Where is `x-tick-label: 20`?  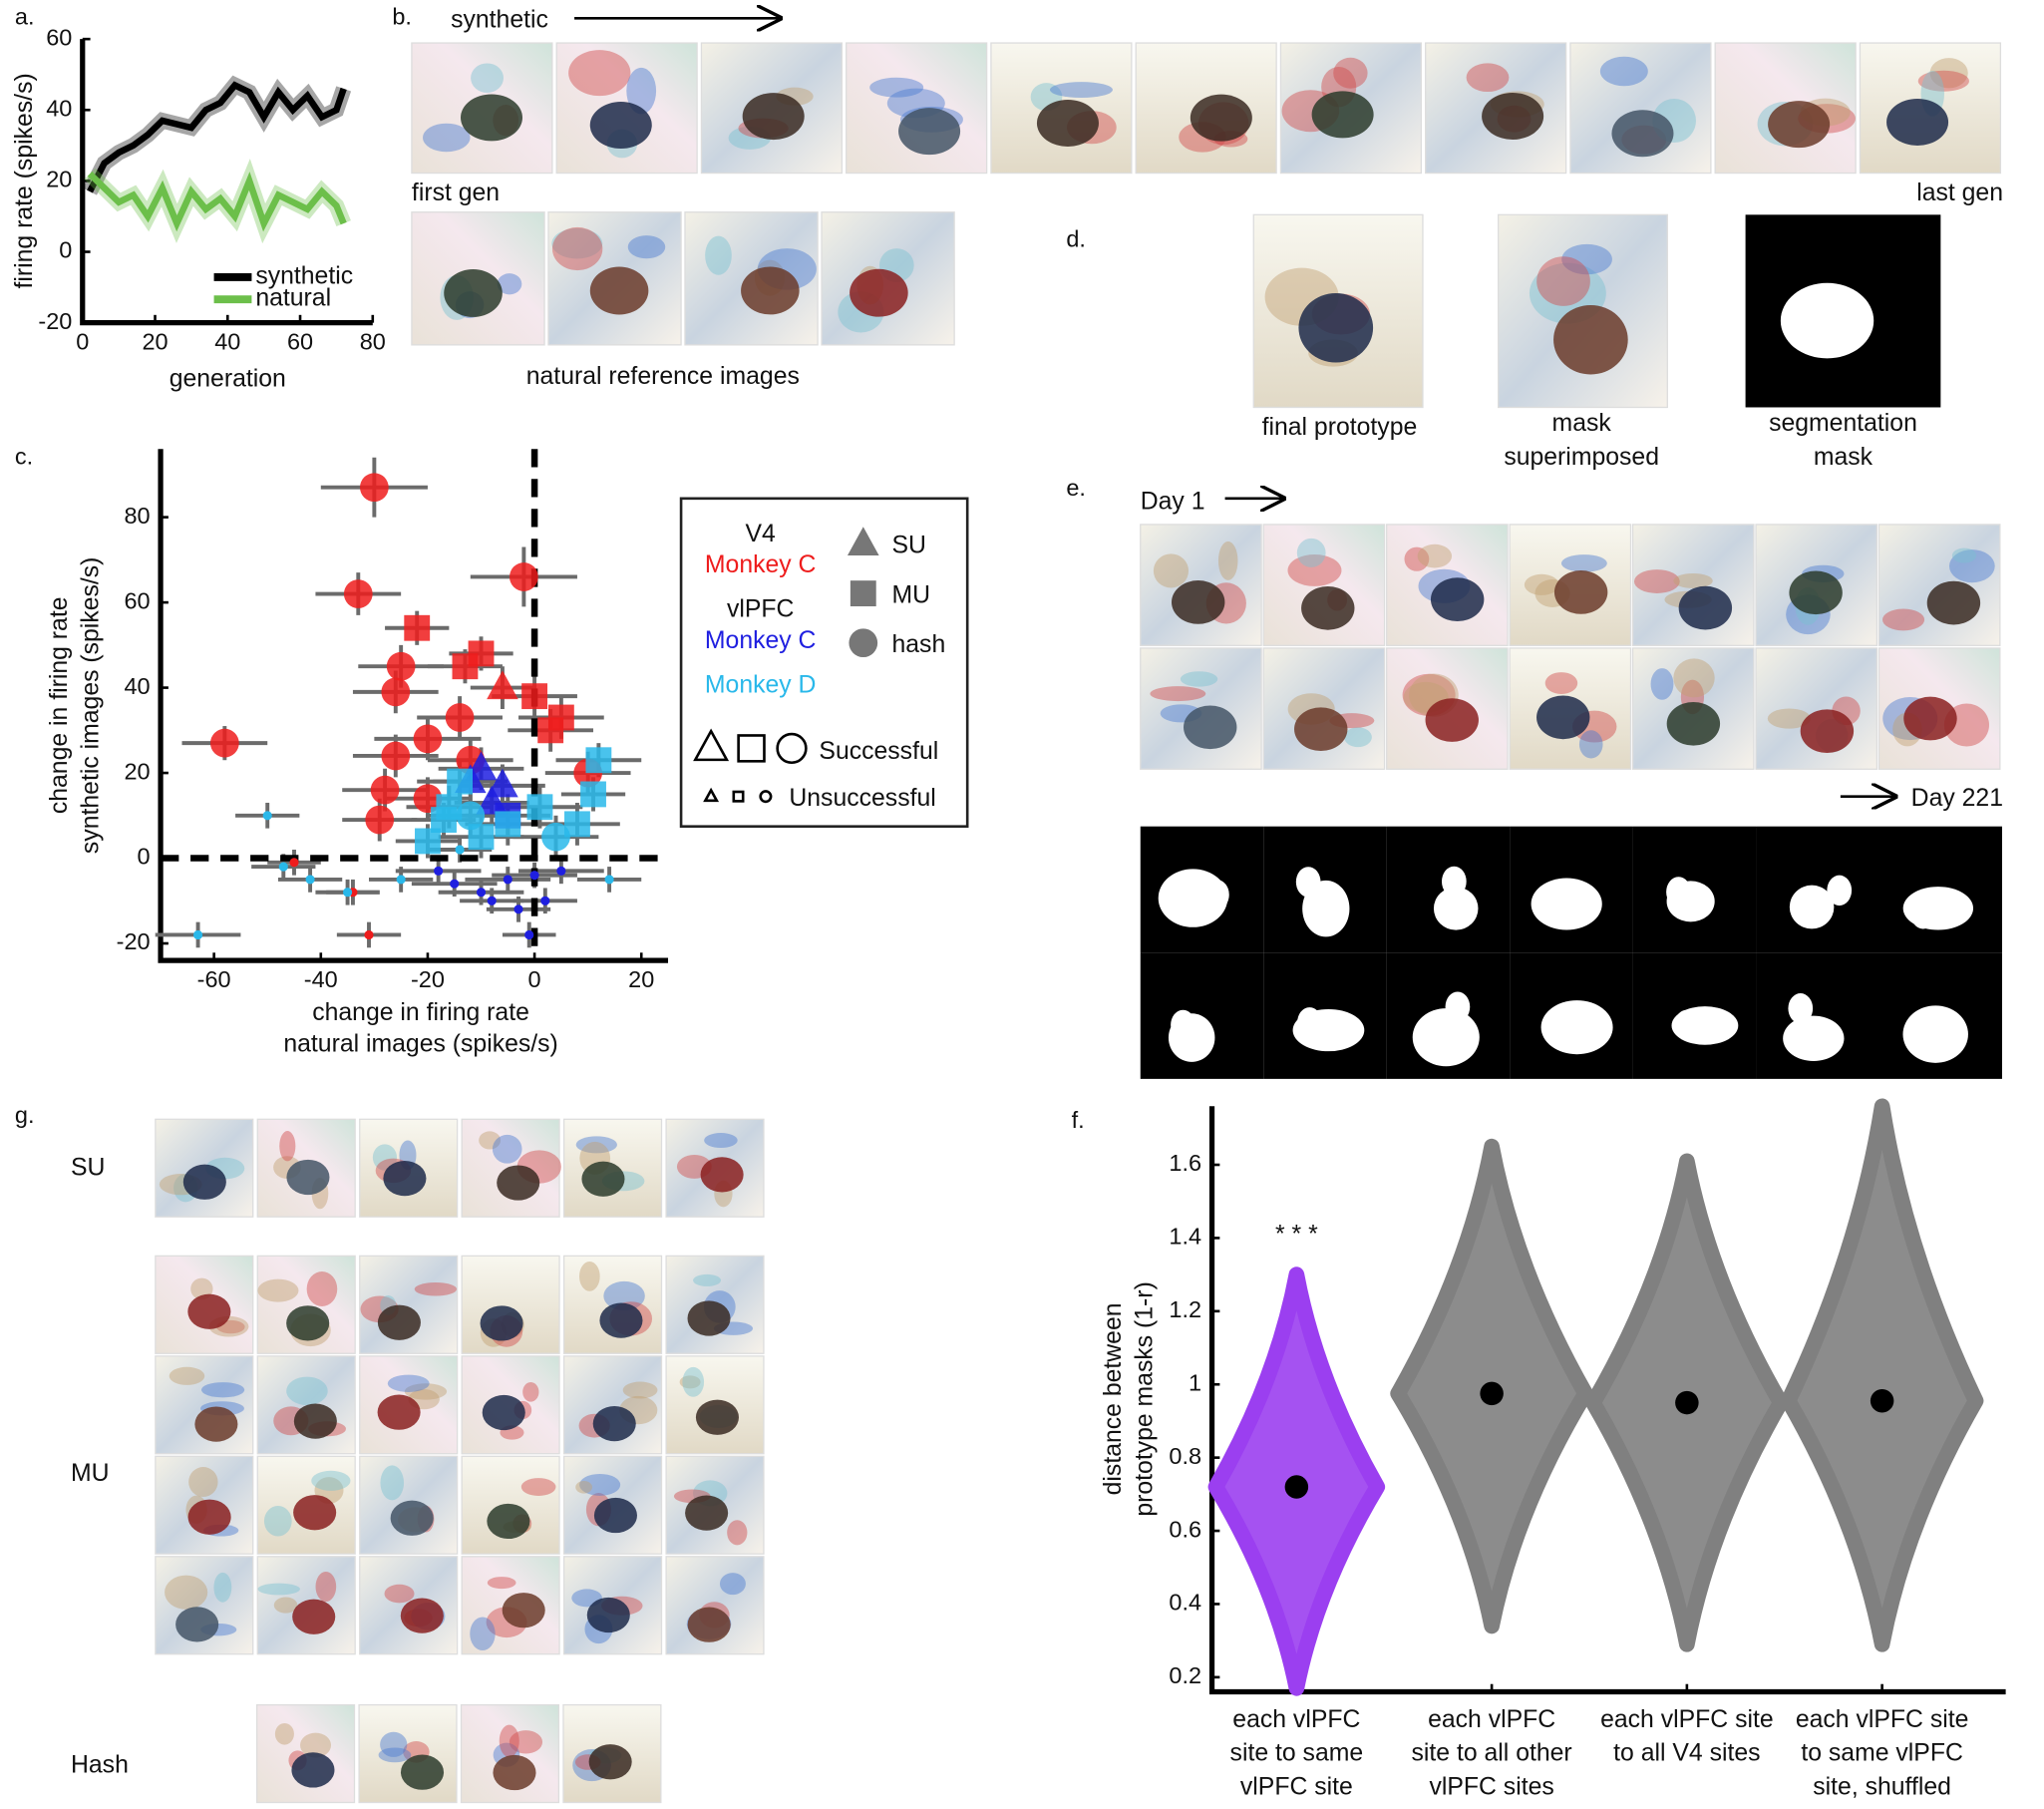
x-tick-label: 20 is located at coordinates (641, 979).